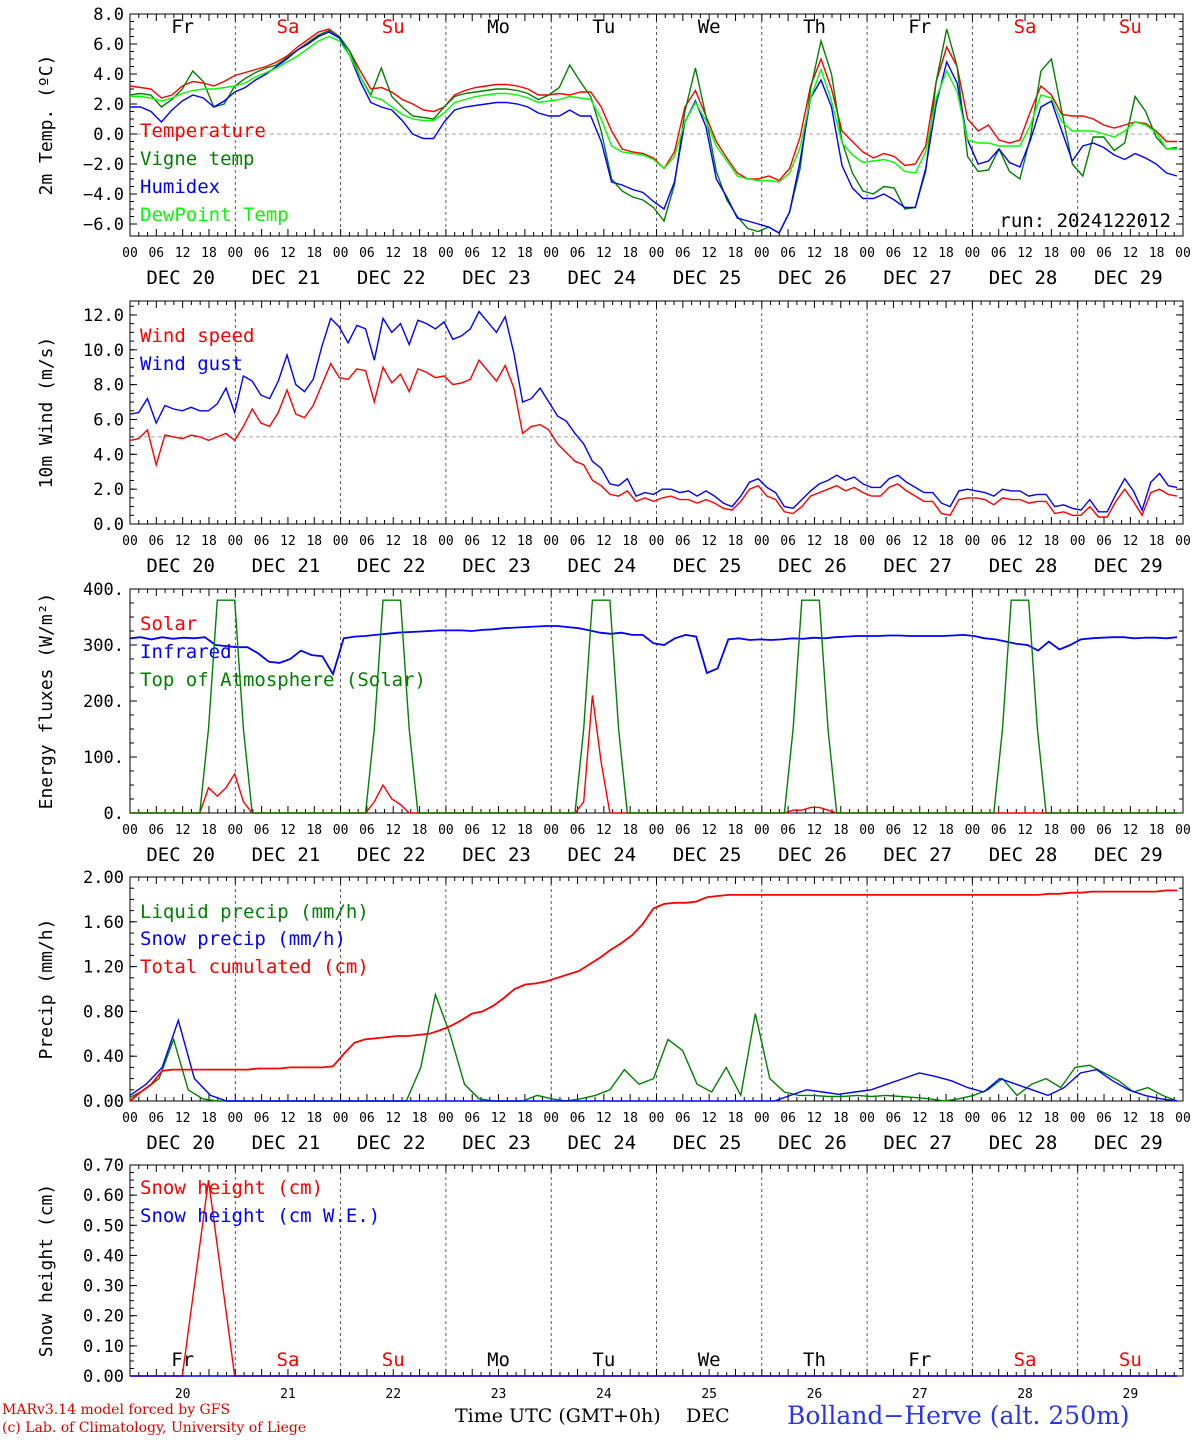 The image size is (1194, 1440). I want to click on y-tick-label: 0.40, so click(103, 1256).